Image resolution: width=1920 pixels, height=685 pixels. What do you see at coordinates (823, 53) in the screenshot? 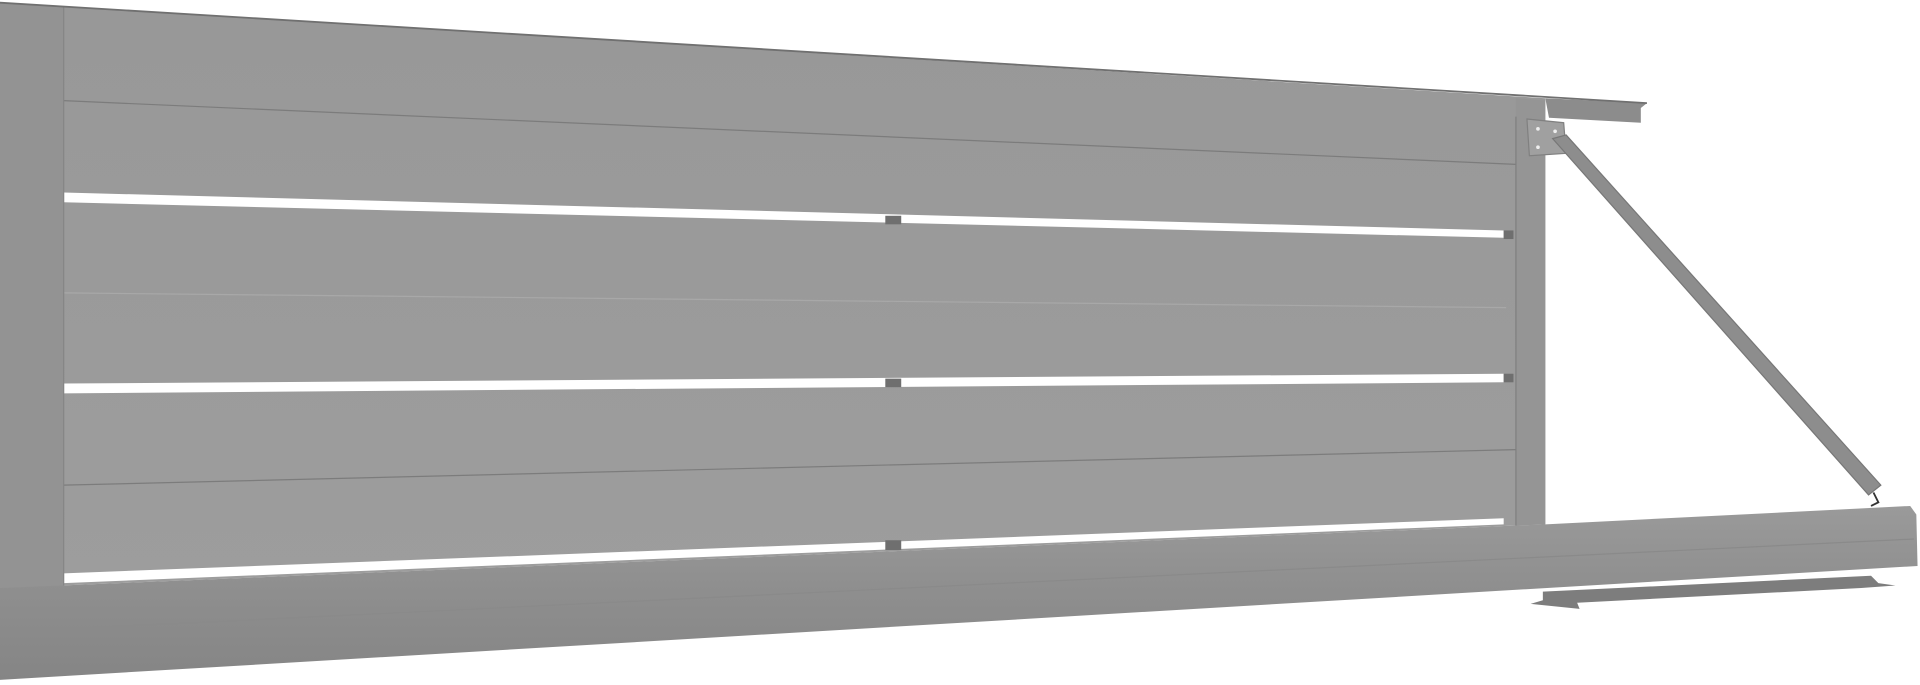
I see `top-edge` at bounding box center [823, 53].